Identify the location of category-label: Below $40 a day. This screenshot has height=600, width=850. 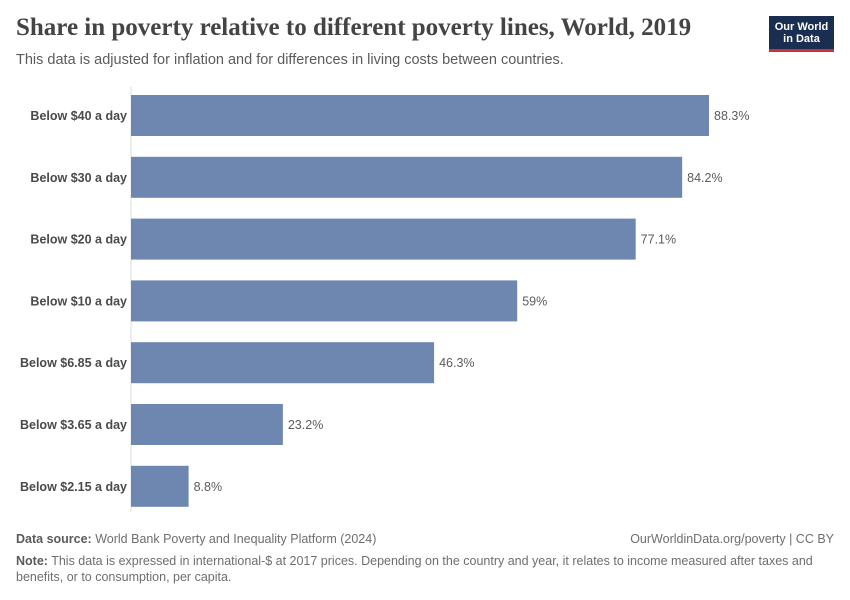
(78, 116).